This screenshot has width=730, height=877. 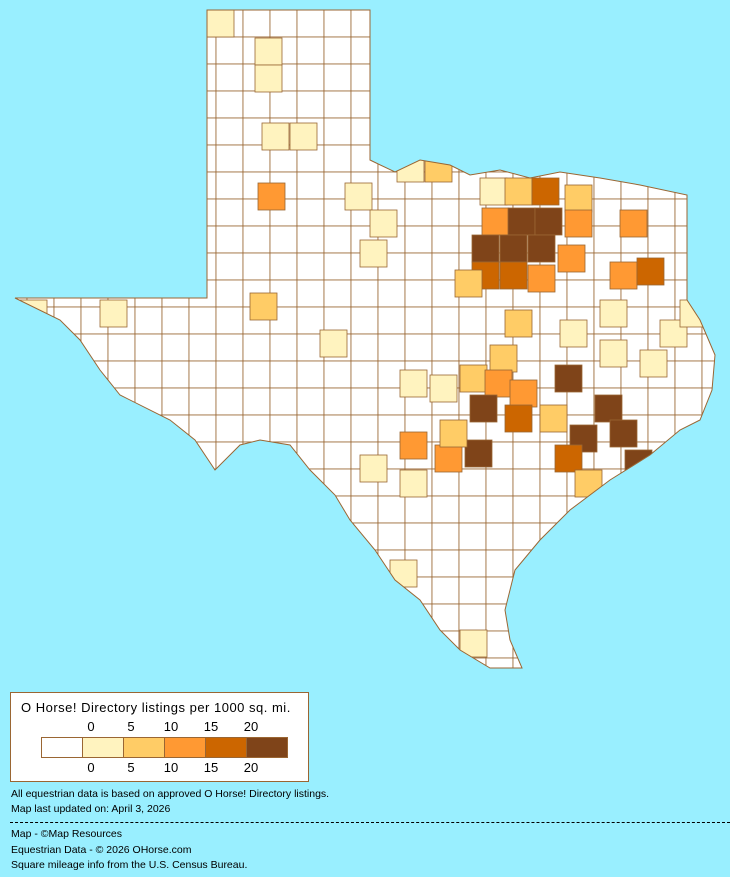 What do you see at coordinates (211, 726) in the screenshot?
I see `legend-tick: 15` at bounding box center [211, 726].